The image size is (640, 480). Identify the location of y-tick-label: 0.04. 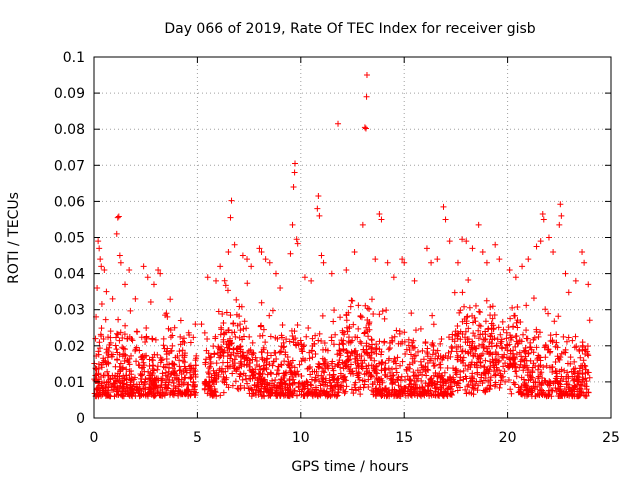
(69, 275).